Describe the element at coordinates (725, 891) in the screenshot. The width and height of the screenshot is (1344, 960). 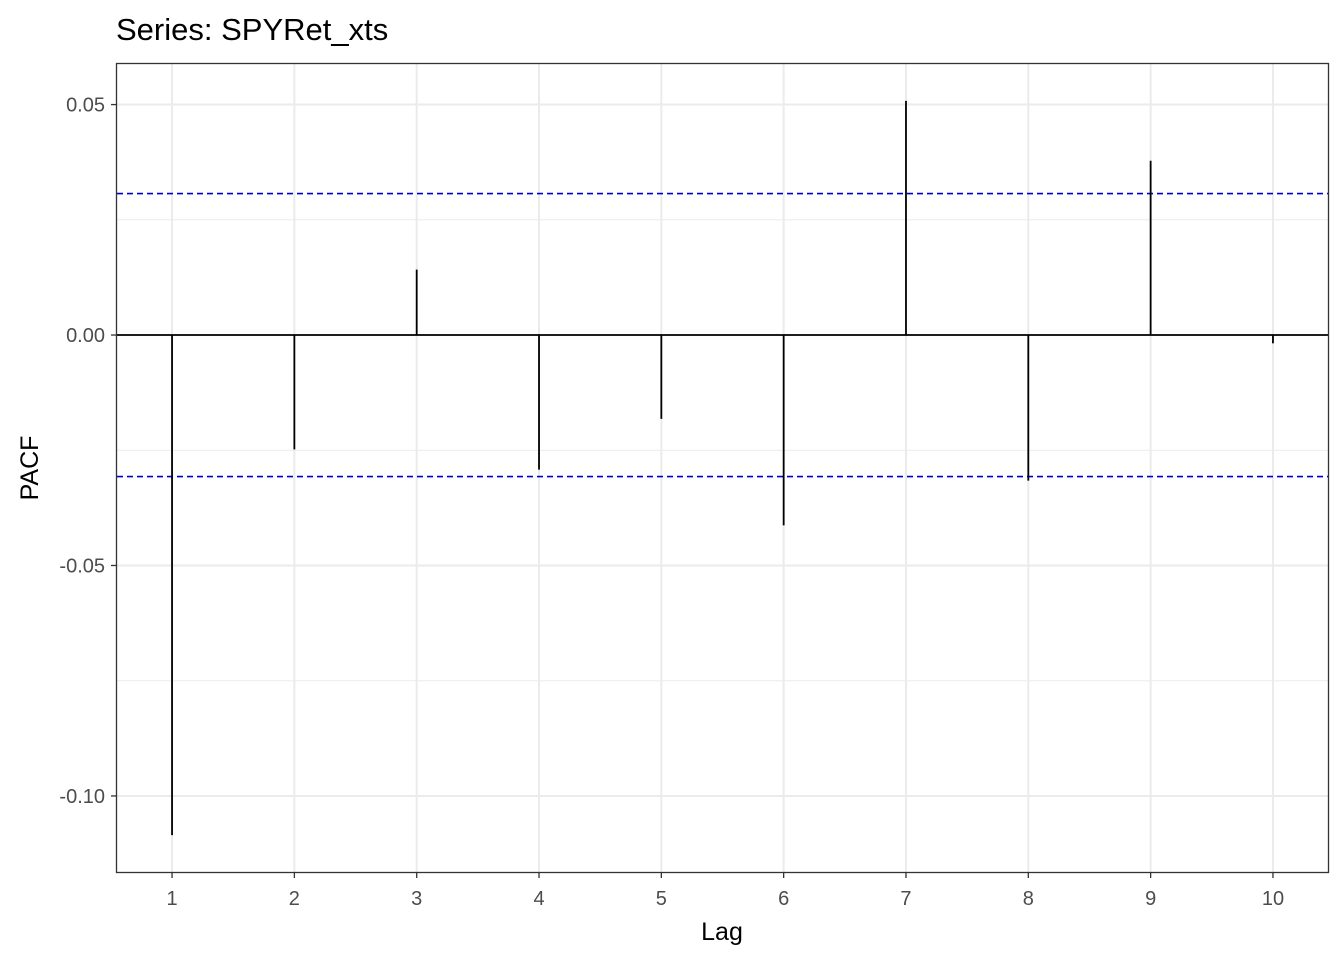
I see `x-axis-ticks: 1 2 3 4 5 6 7 8 9 10` at that location.